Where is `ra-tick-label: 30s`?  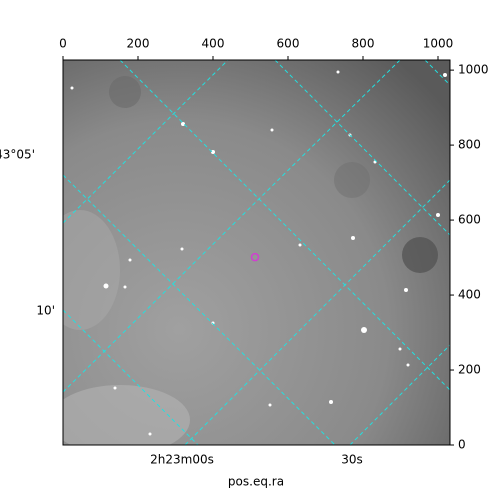 ra-tick-label: 30s is located at coordinates (352, 460).